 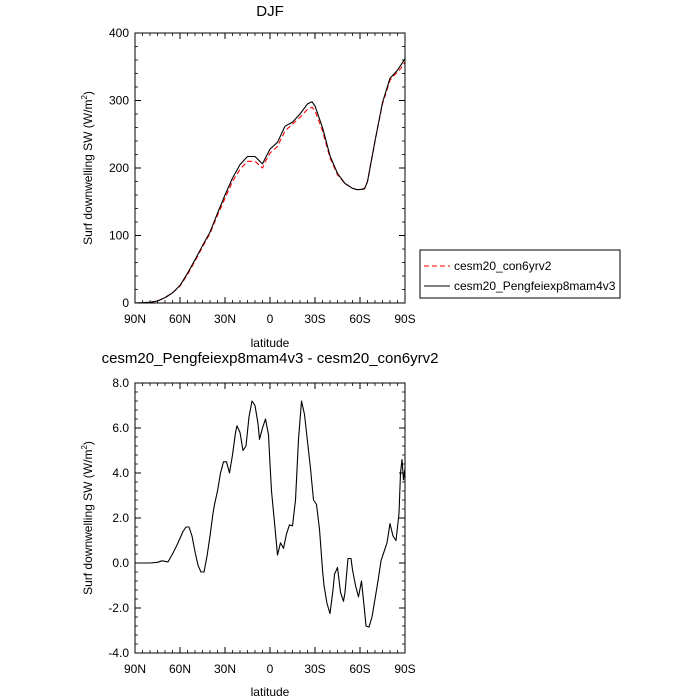 I want to click on bottom-y-tick-label: 4.0, so click(x=120, y=473).